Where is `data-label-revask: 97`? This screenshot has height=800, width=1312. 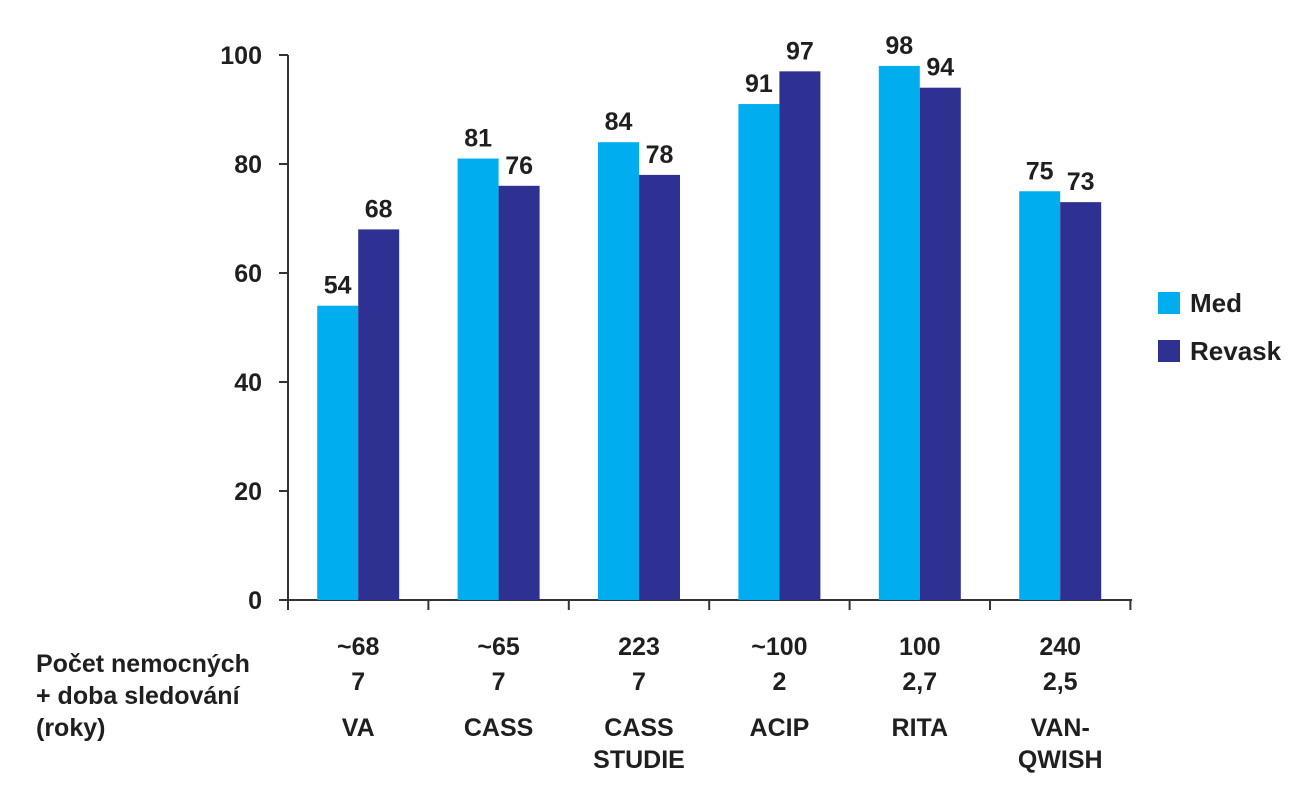 data-label-revask: 97 is located at coordinates (800, 51).